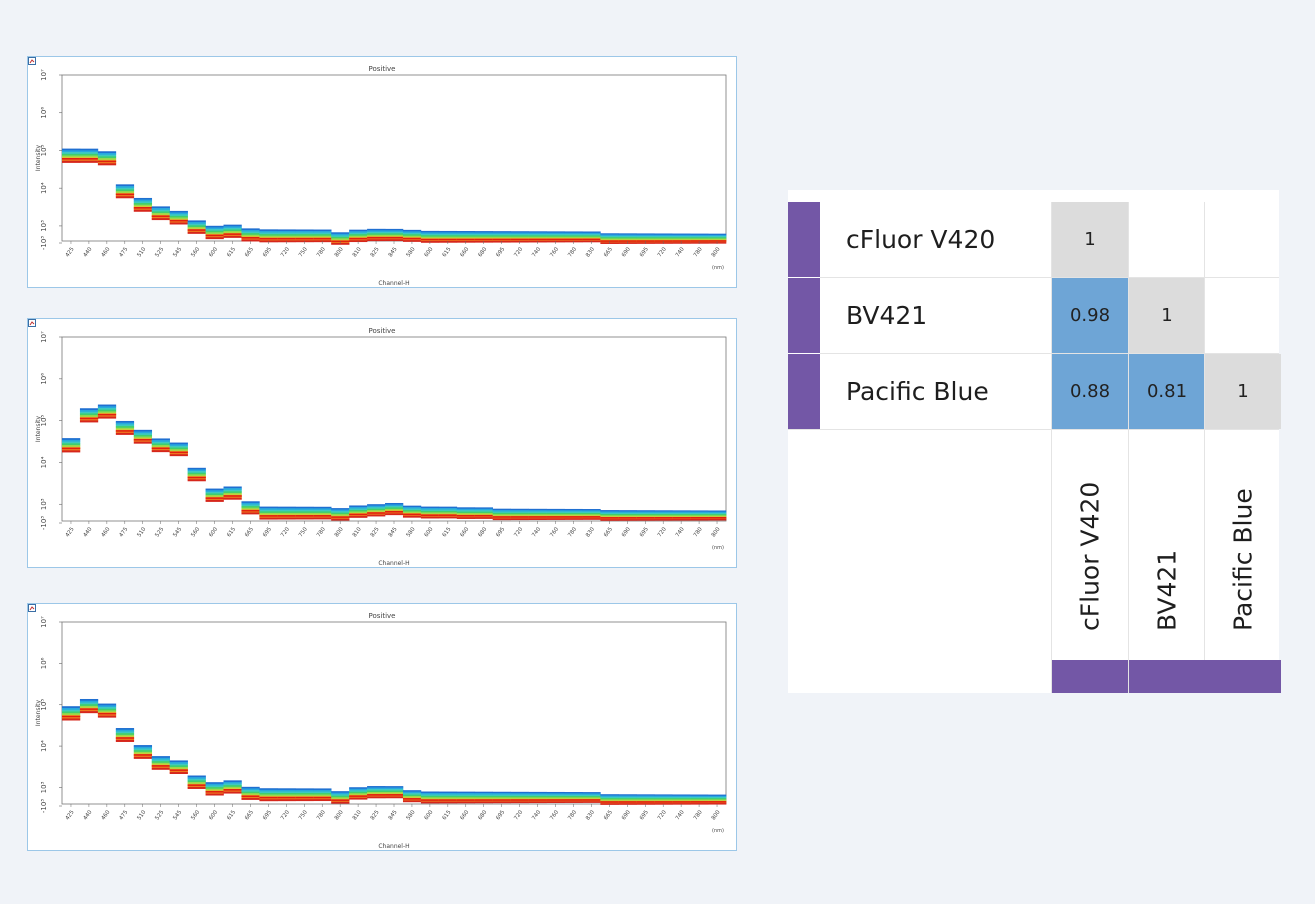  I want to click on x-tick-label: 660, so click(464, 815).